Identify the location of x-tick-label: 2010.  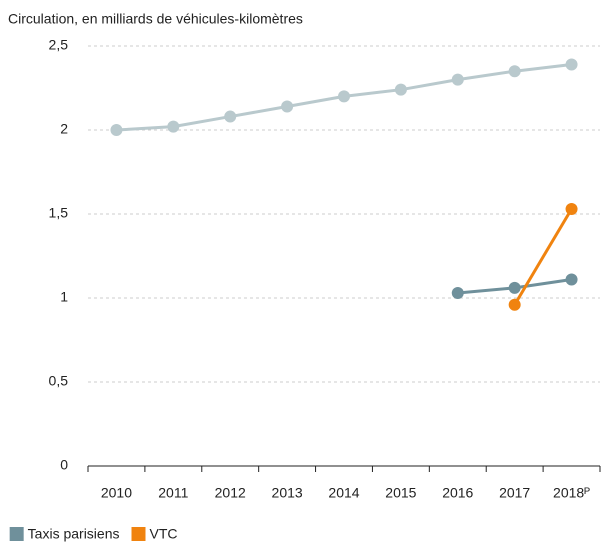
(116, 493).